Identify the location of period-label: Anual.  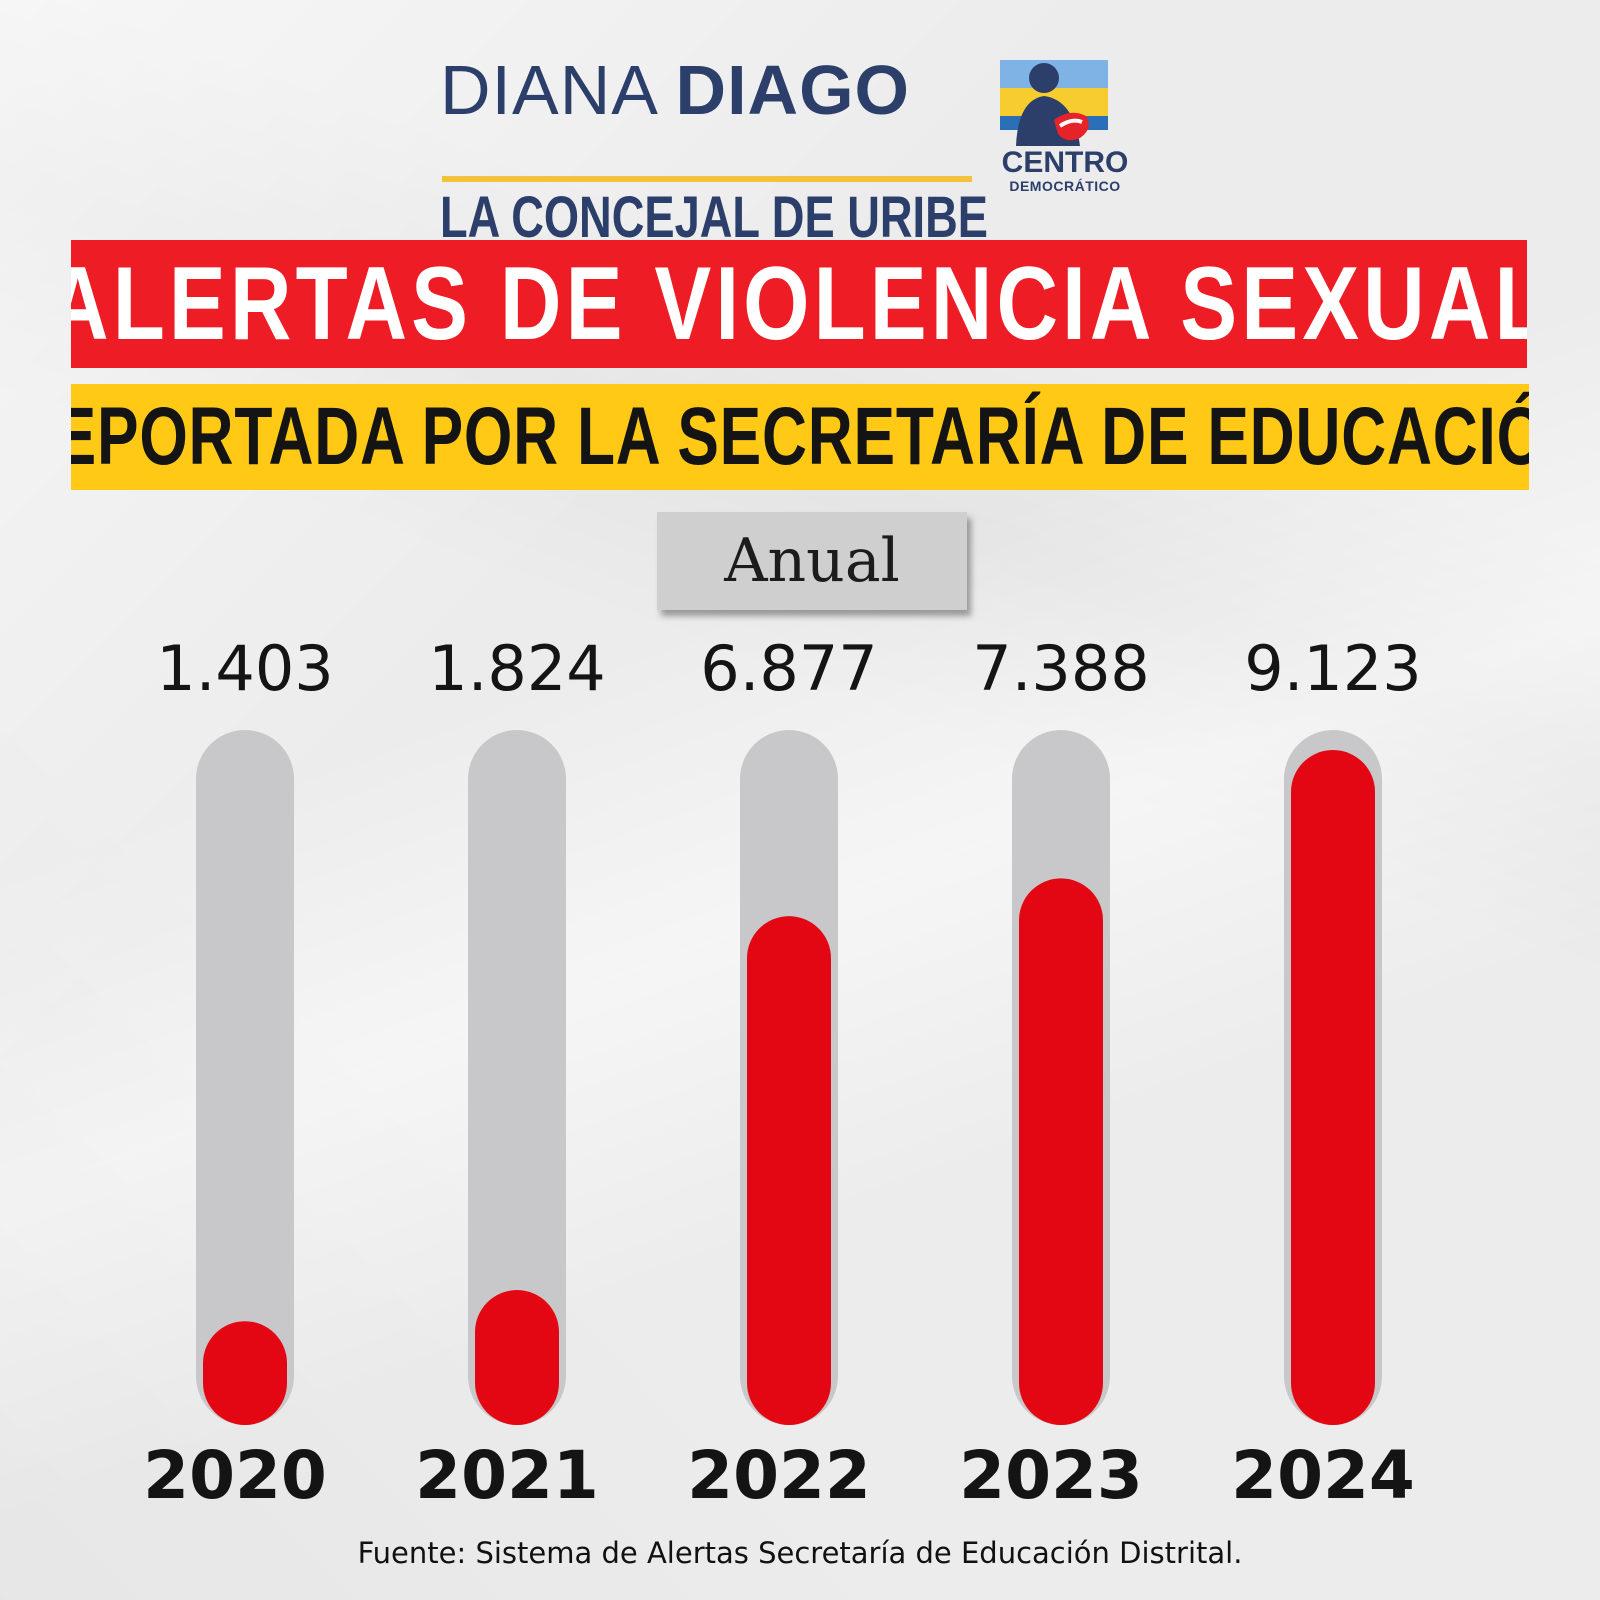
(812, 561).